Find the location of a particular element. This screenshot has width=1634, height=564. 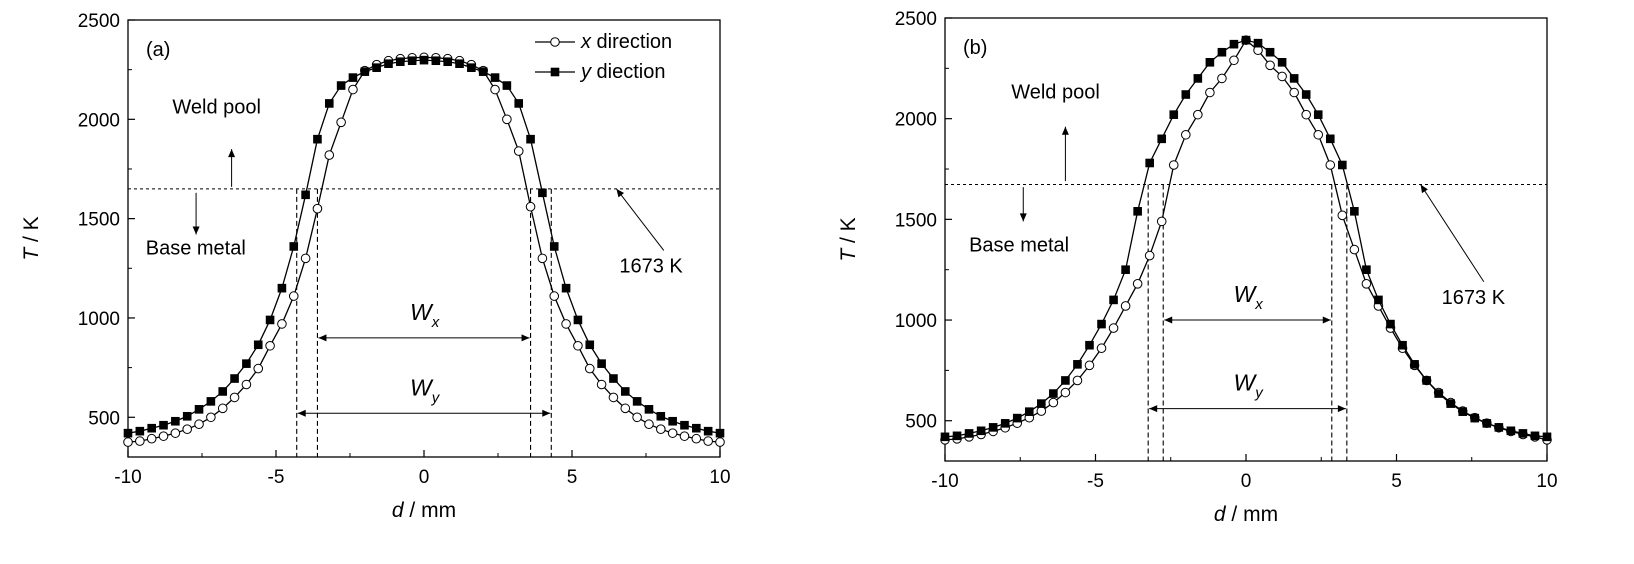

weld-pool-label: Weld pool is located at coordinates (1055, 93).